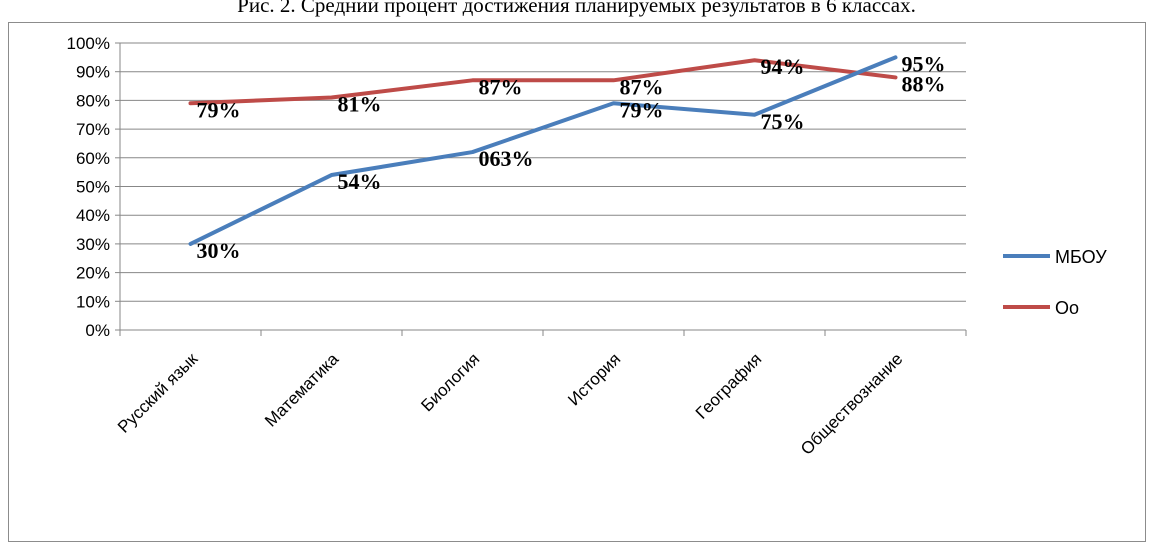 The width and height of the screenshot is (1153, 542). What do you see at coordinates (1081, 257) in the screenshot?
I see `legend-label: МБОУ` at bounding box center [1081, 257].